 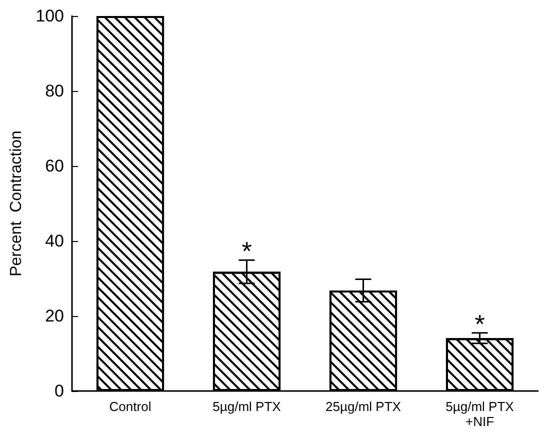 What do you see at coordinates (54, 166) in the screenshot?
I see `y-tick-label: 60` at bounding box center [54, 166].